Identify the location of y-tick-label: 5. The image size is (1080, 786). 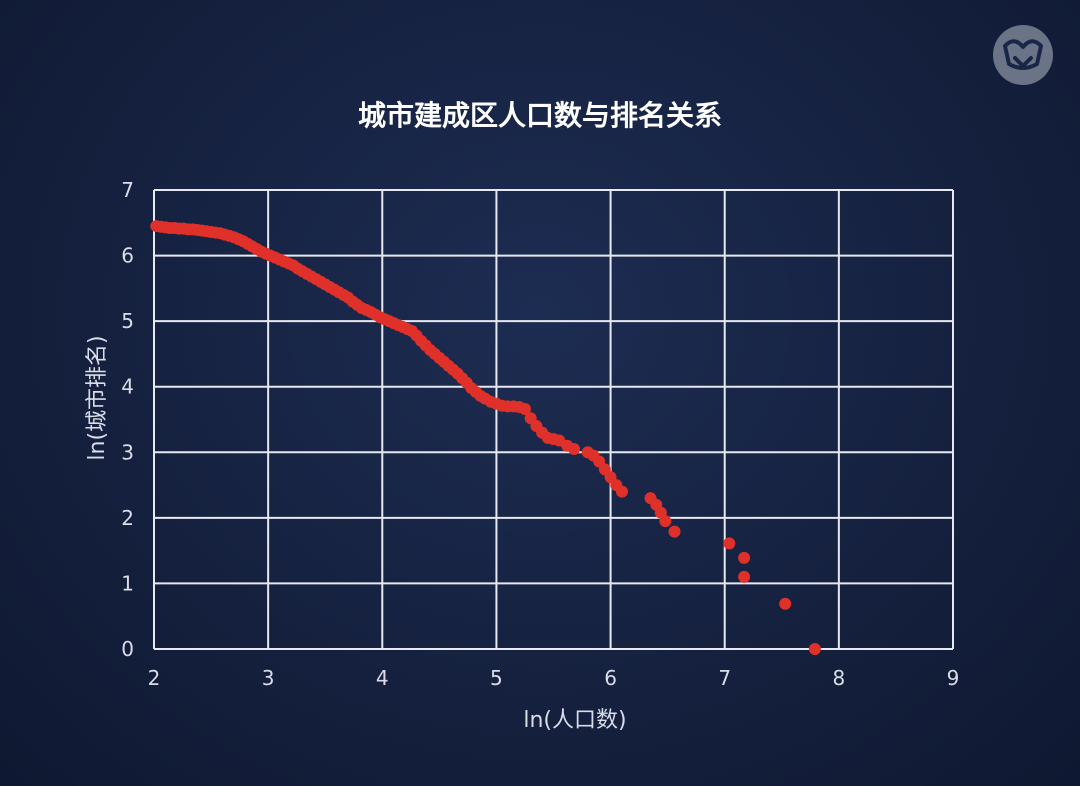
(127, 321).